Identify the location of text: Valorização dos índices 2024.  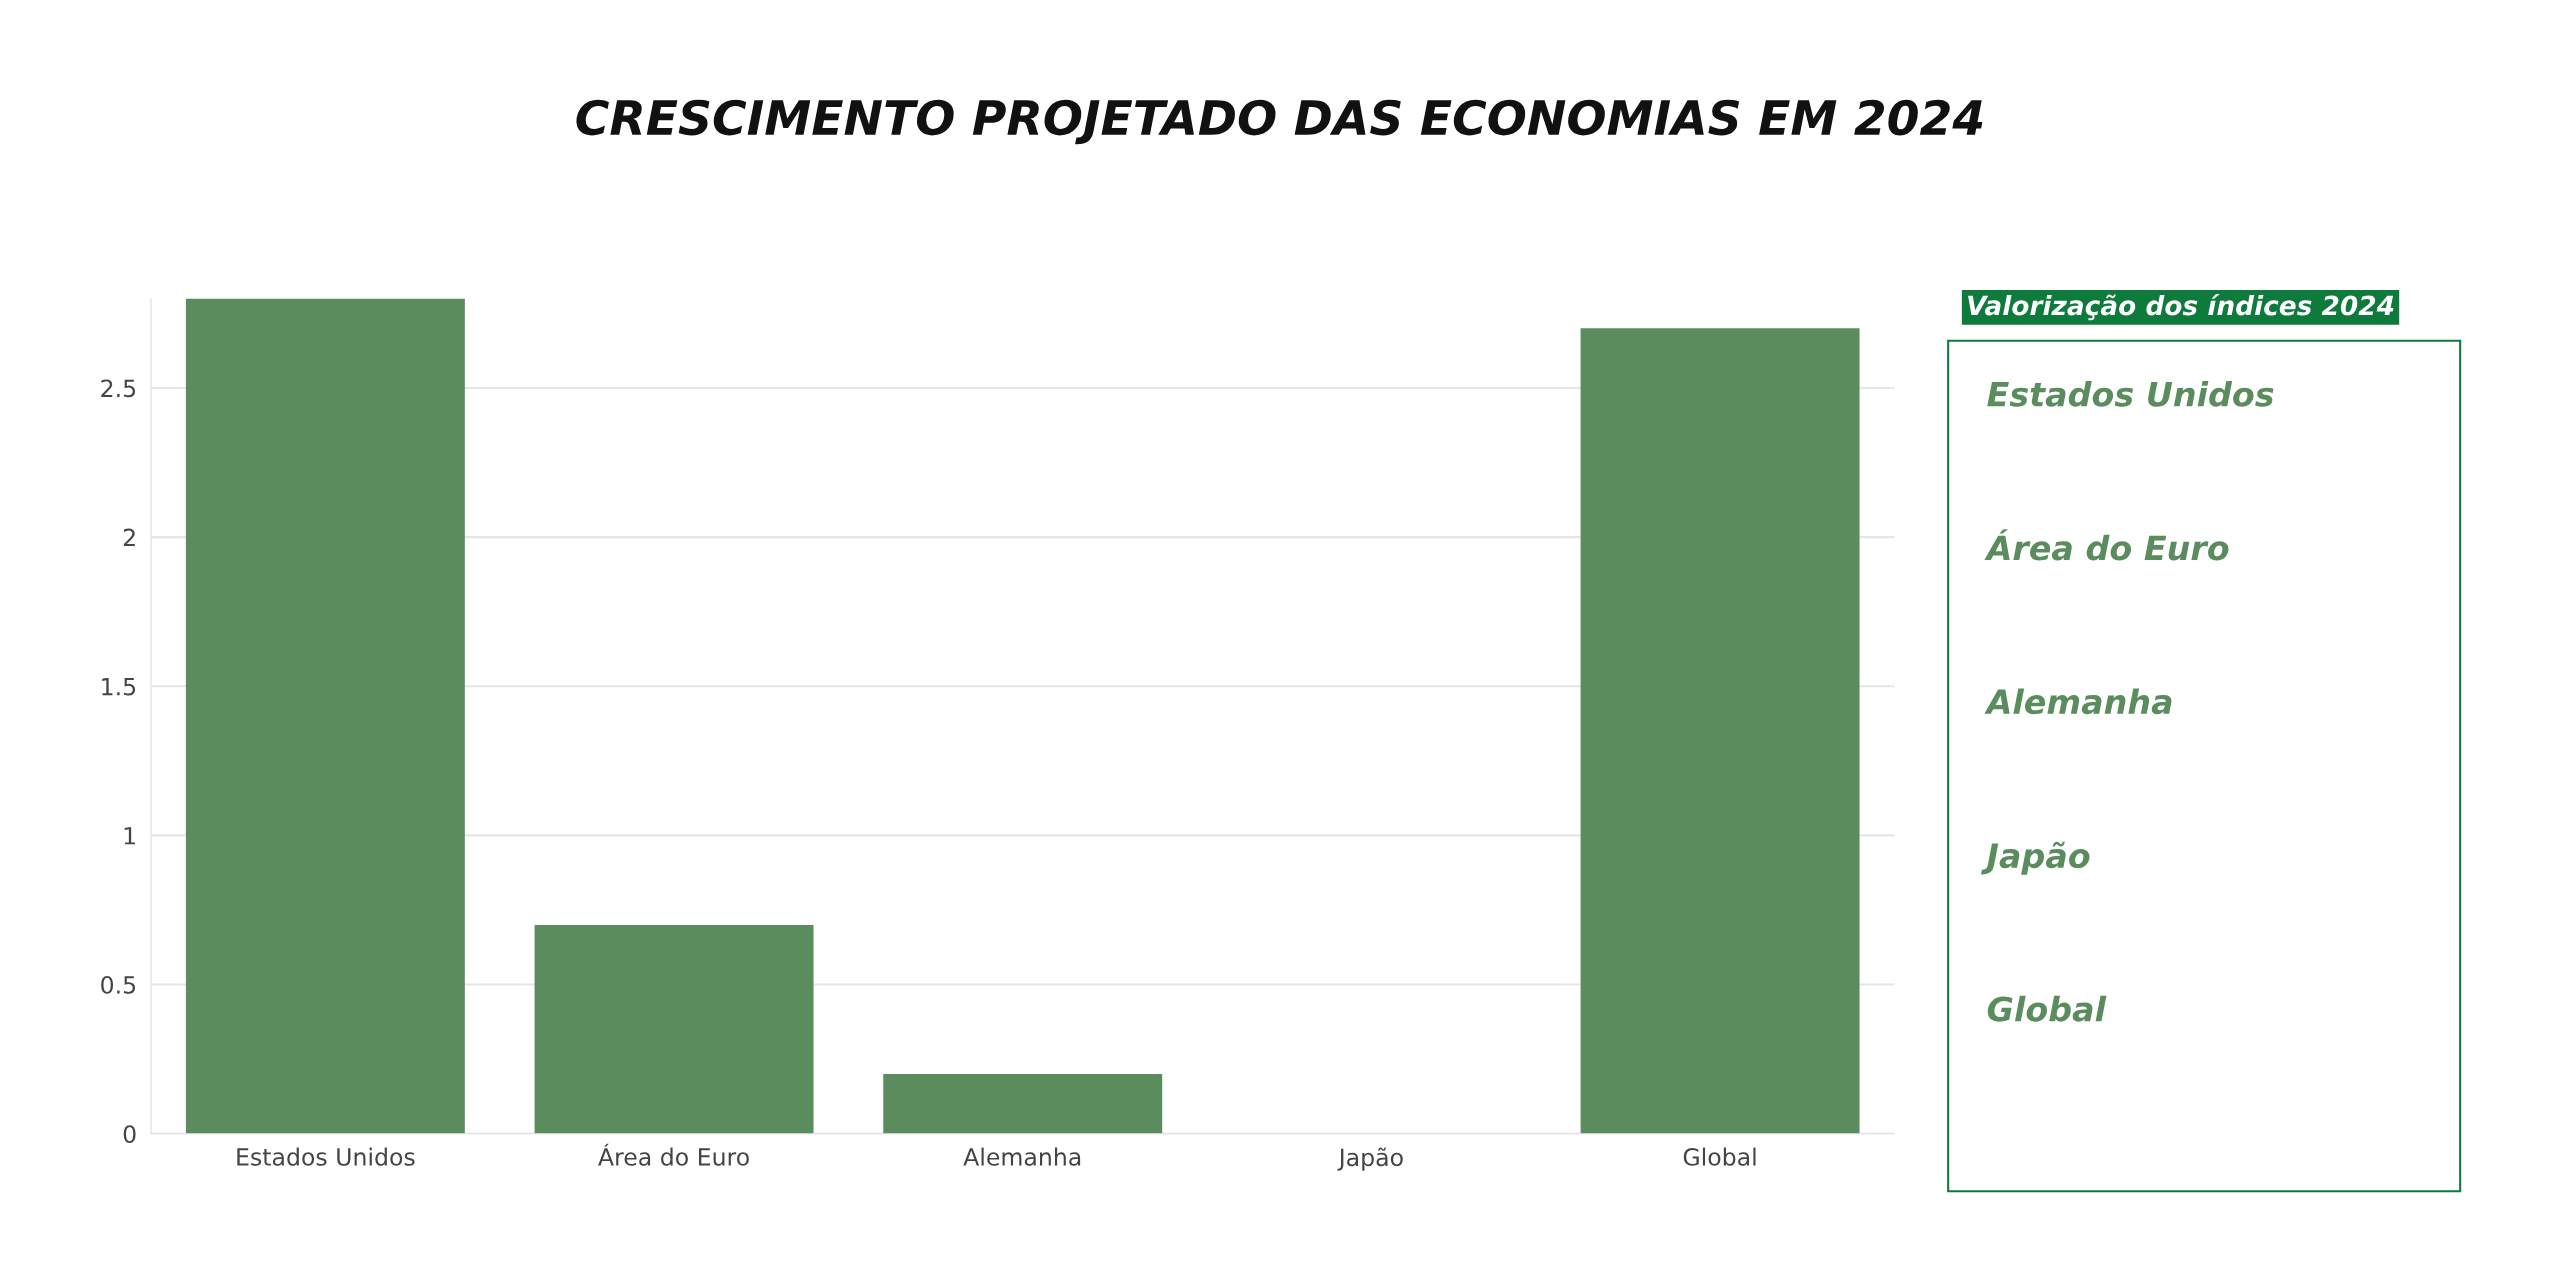
(2181, 307).